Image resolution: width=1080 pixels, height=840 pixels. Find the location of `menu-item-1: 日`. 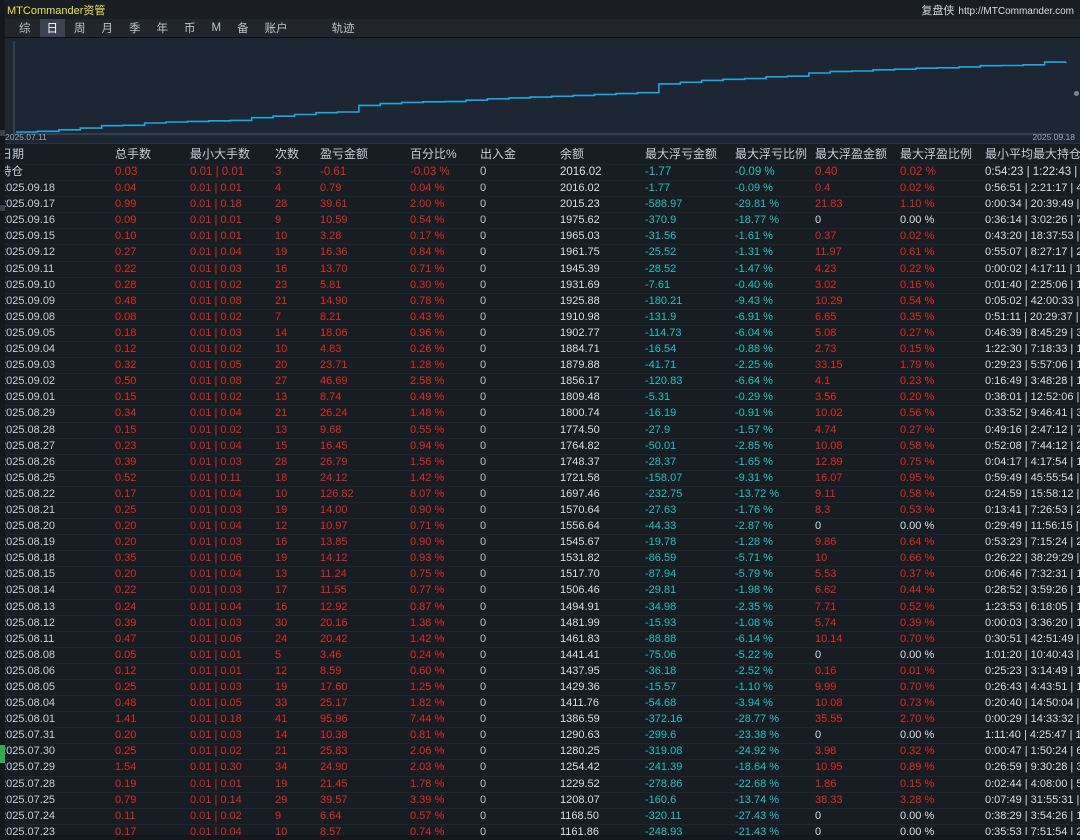

menu-item-1: 日 is located at coordinates (52, 28).